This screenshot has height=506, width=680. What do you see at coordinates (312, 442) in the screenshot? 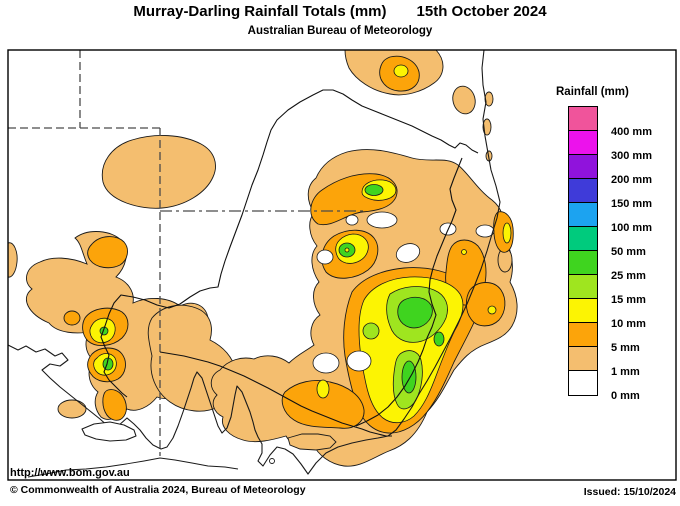
I see `rain-area-gippsland-coast` at bounding box center [312, 442].